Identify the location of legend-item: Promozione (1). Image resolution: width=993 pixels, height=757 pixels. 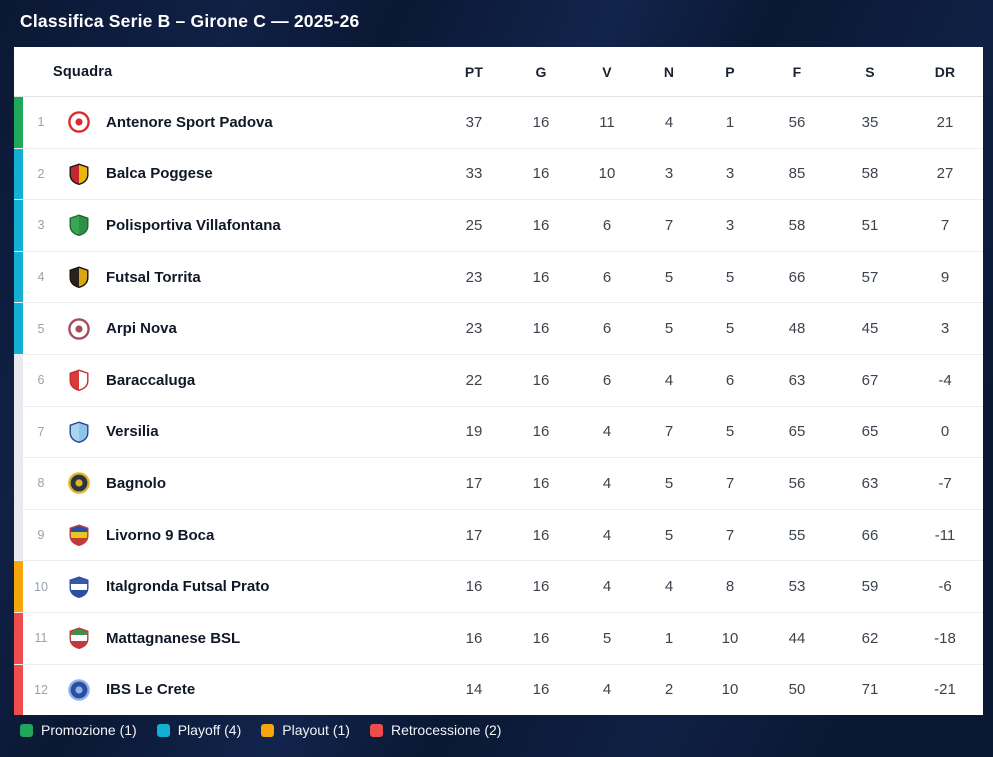
(78, 730).